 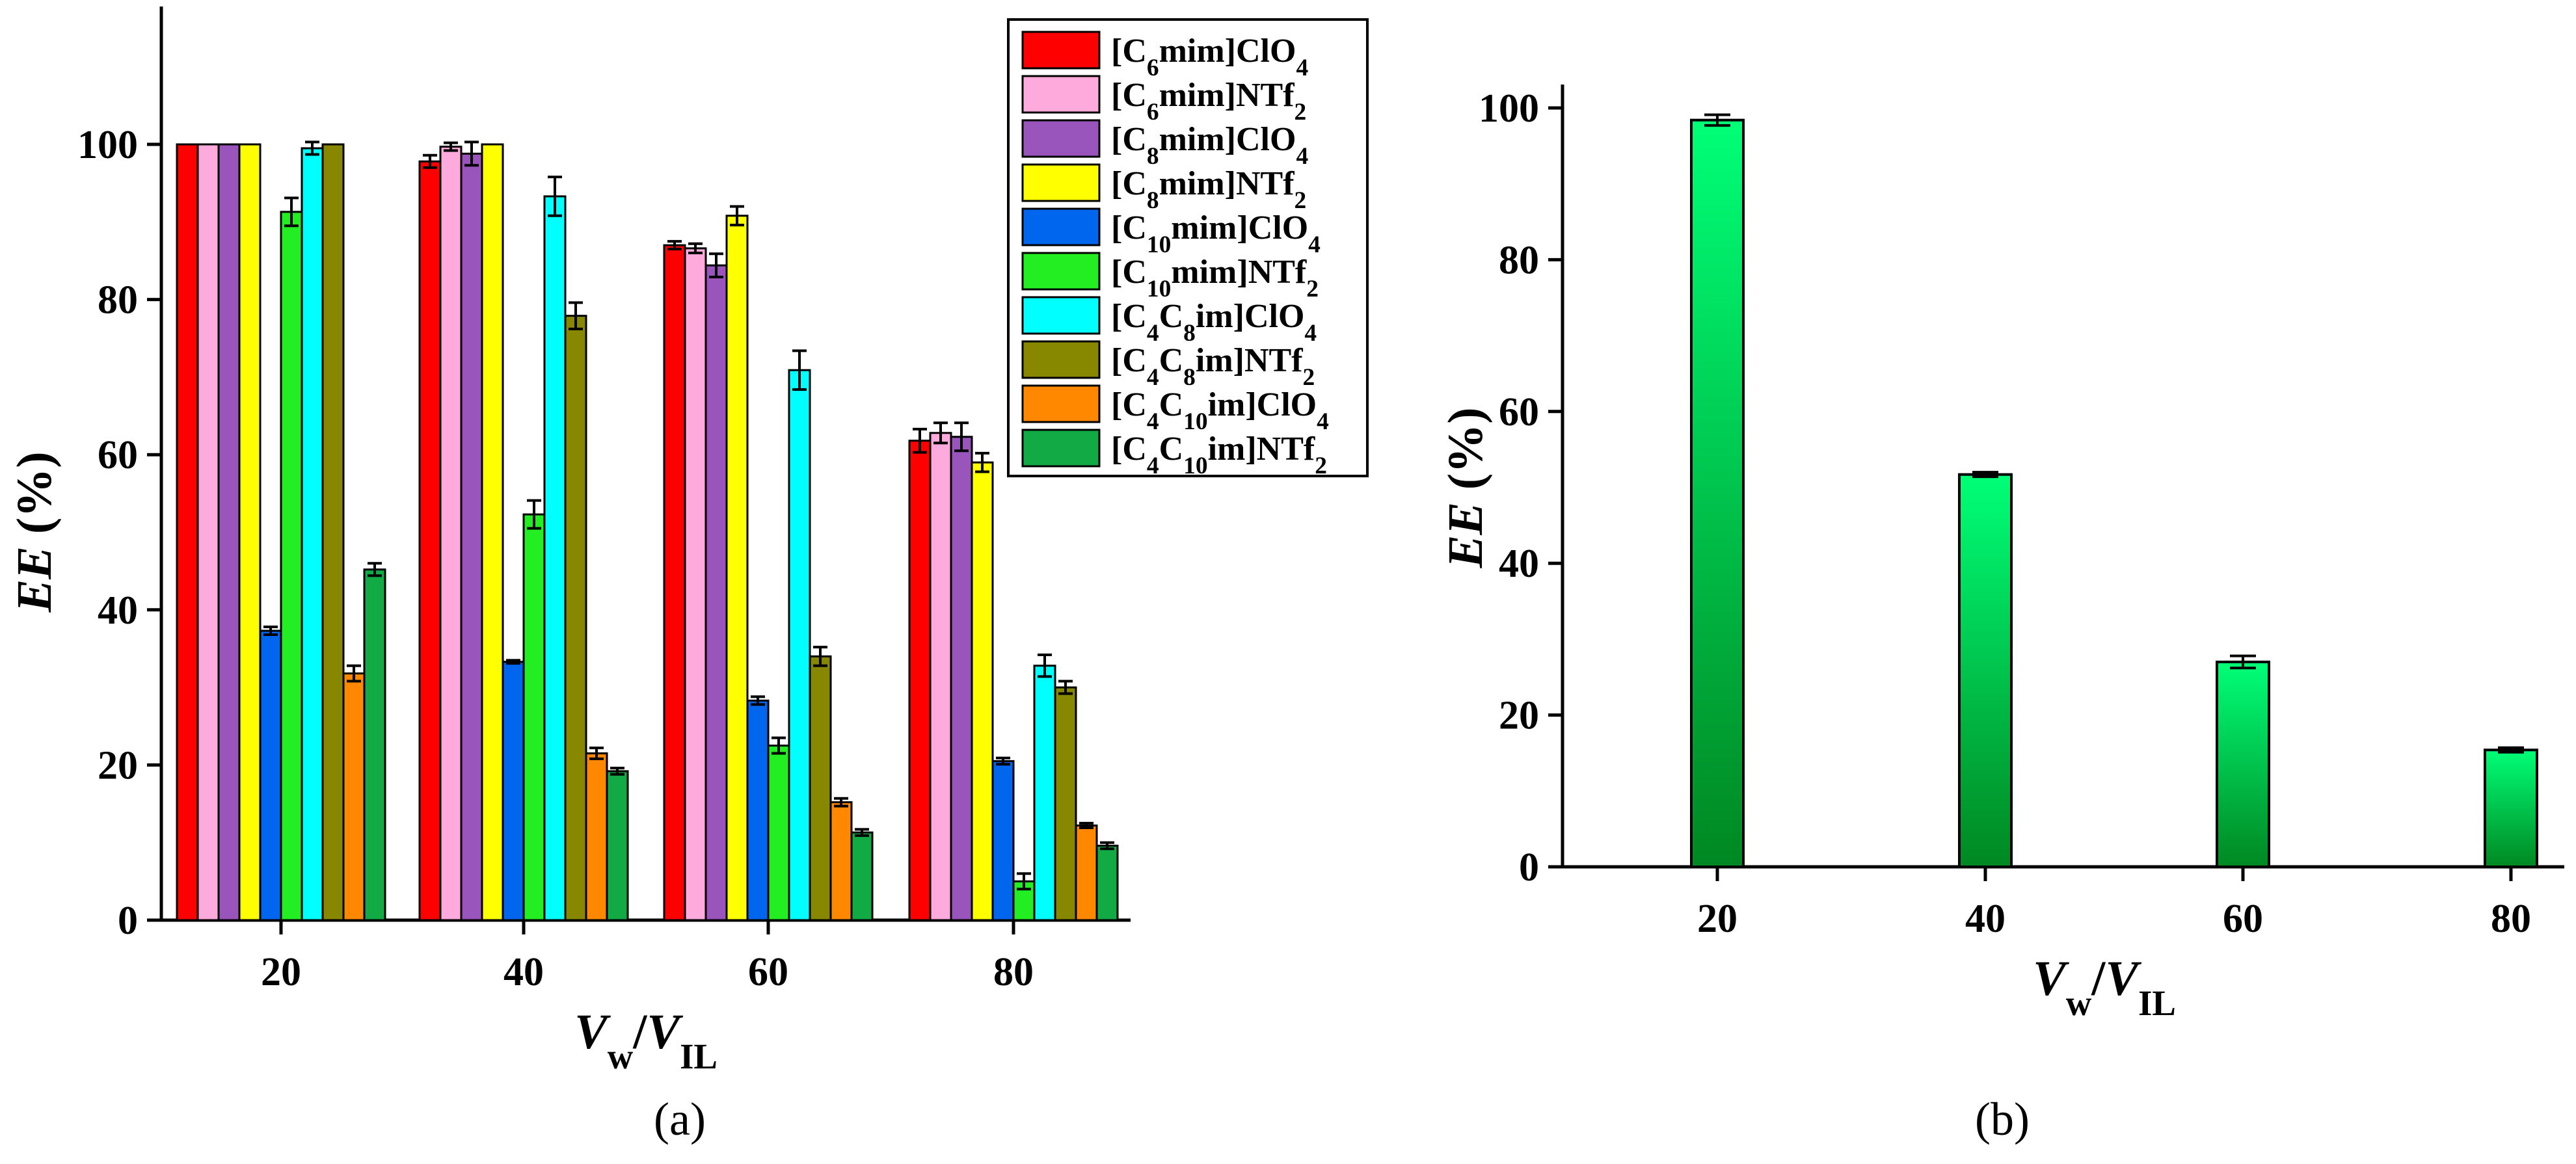 I want to click on legend-label-part: im]NTf, so click(x=1249, y=361).